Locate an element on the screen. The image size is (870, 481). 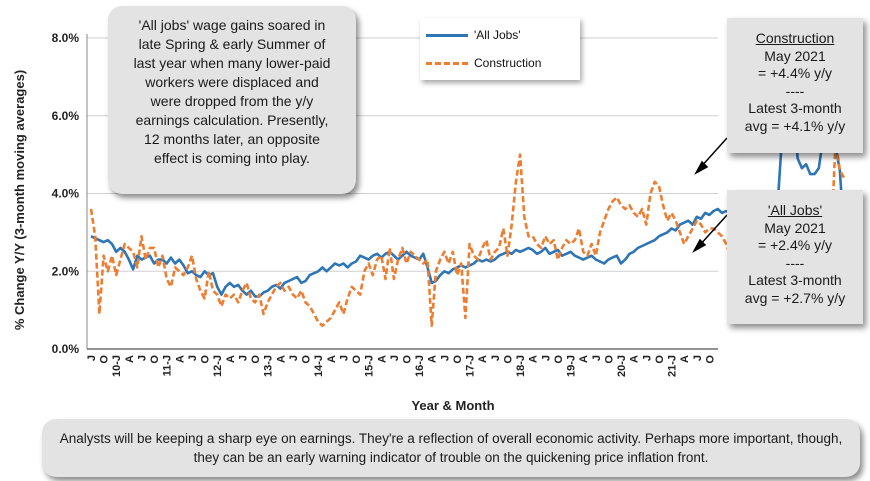
x-tick-label: 10-J is located at coordinates (117, 366).